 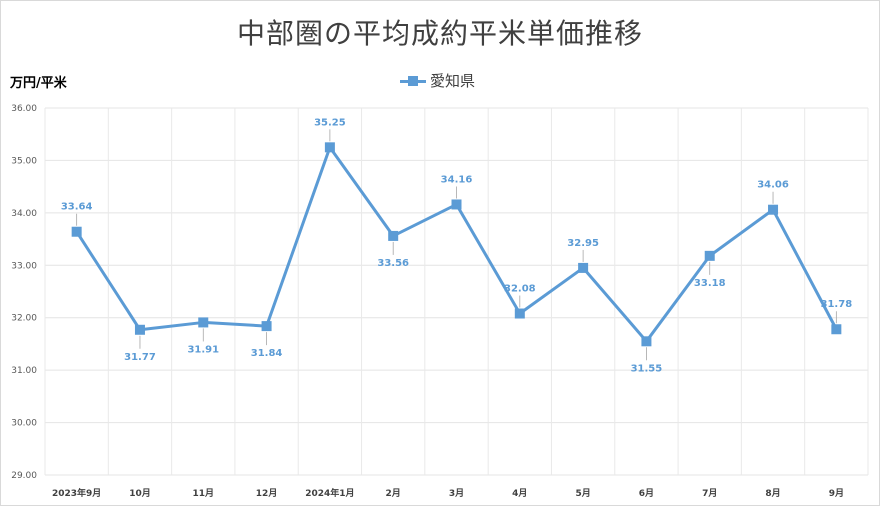 What do you see at coordinates (76, 493) in the screenshot?
I see `x-tick-label: 2023年9月` at bounding box center [76, 493].